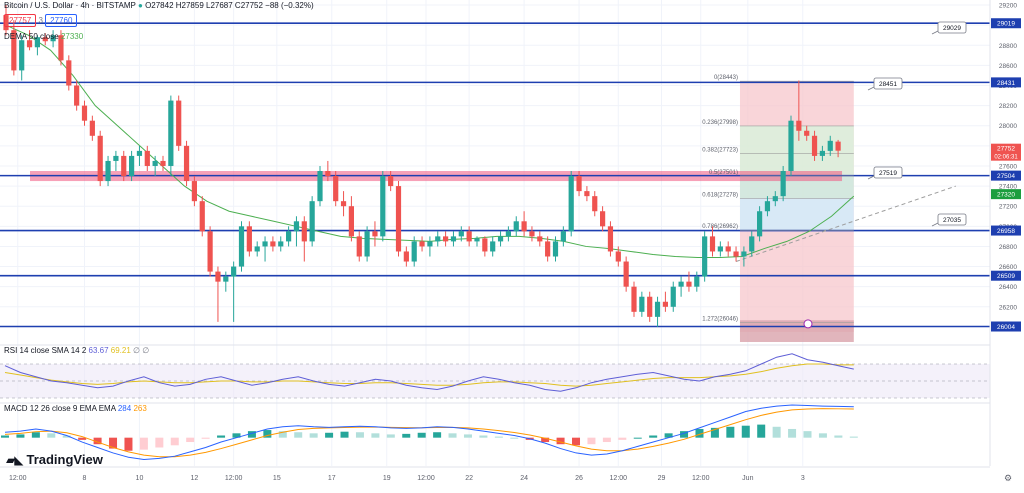 The width and height of the screenshot is (1024, 493). What do you see at coordinates (20, 20) in the screenshot?
I see `sell-button: 27757` at bounding box center [20, 20].